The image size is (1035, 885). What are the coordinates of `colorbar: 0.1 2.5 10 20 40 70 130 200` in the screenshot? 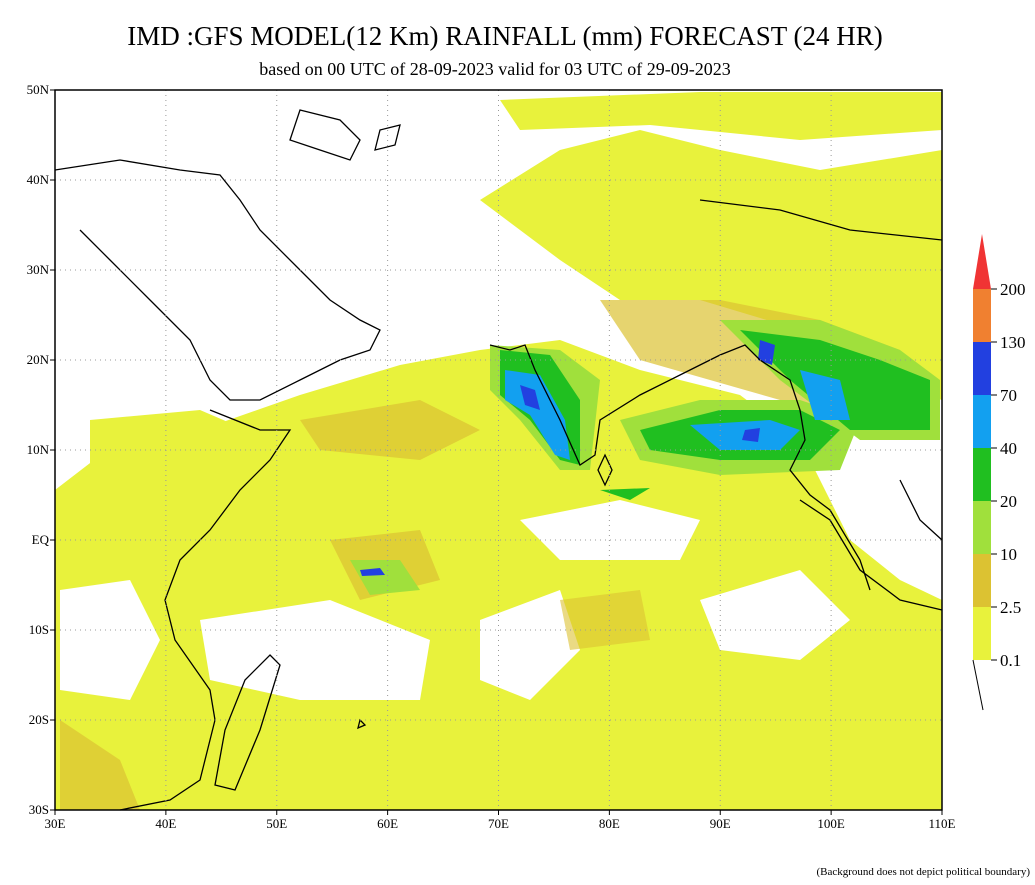 It's located at (999, 472).